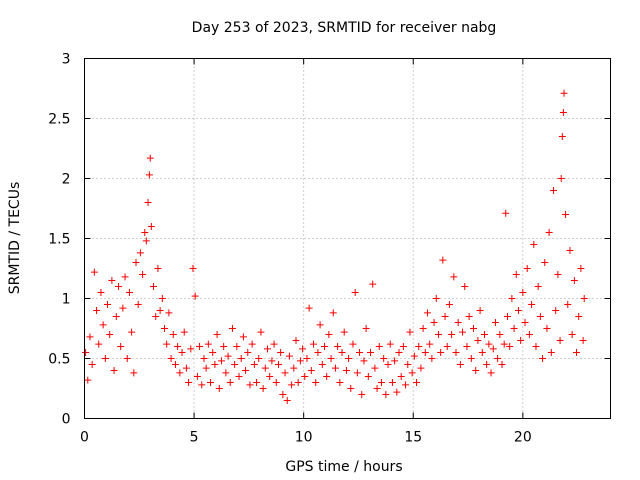  What do you see at coordinates (194, 438) in the screenshot?
I see `x-tick-label: 5` at bounding box center [194, 438].